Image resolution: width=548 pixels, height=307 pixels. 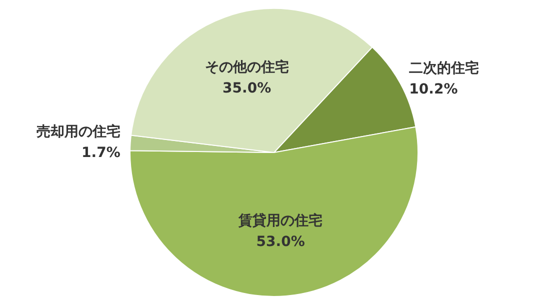 What do you see at coordinates (444, 67) in the screenshot?
I see `slice-label: 二次的住宅` at bounding box center [444, 67].